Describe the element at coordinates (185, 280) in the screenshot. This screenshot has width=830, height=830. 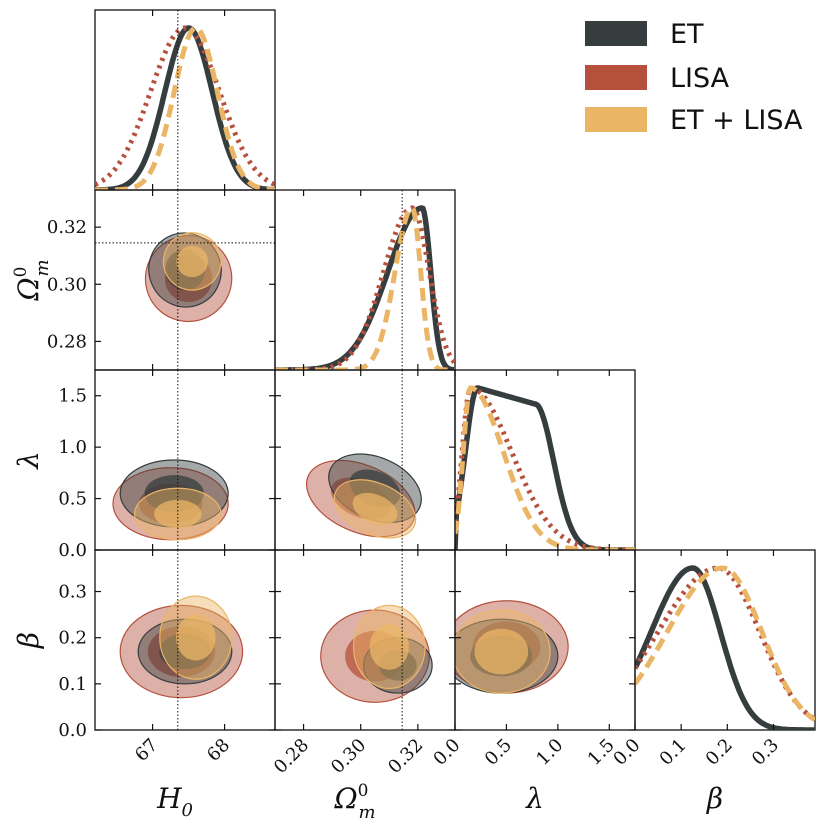
I see `contour-panel-Om-vs-H0` at that location.